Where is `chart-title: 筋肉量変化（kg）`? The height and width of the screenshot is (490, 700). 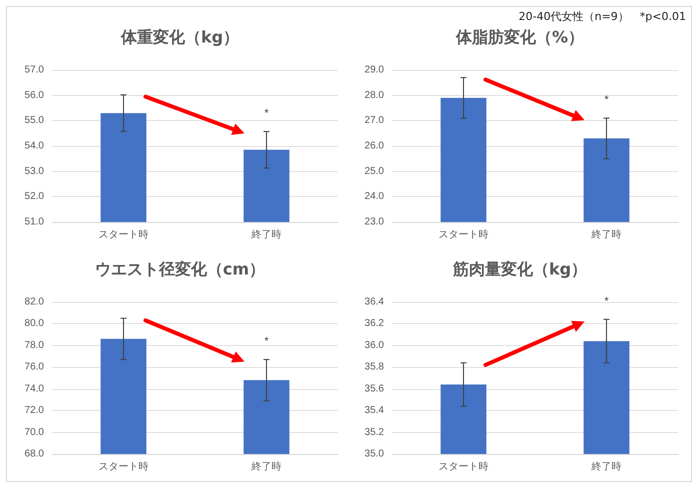 chart-title: 筋肉量変化（kg） is located at coordinates (520, 269).